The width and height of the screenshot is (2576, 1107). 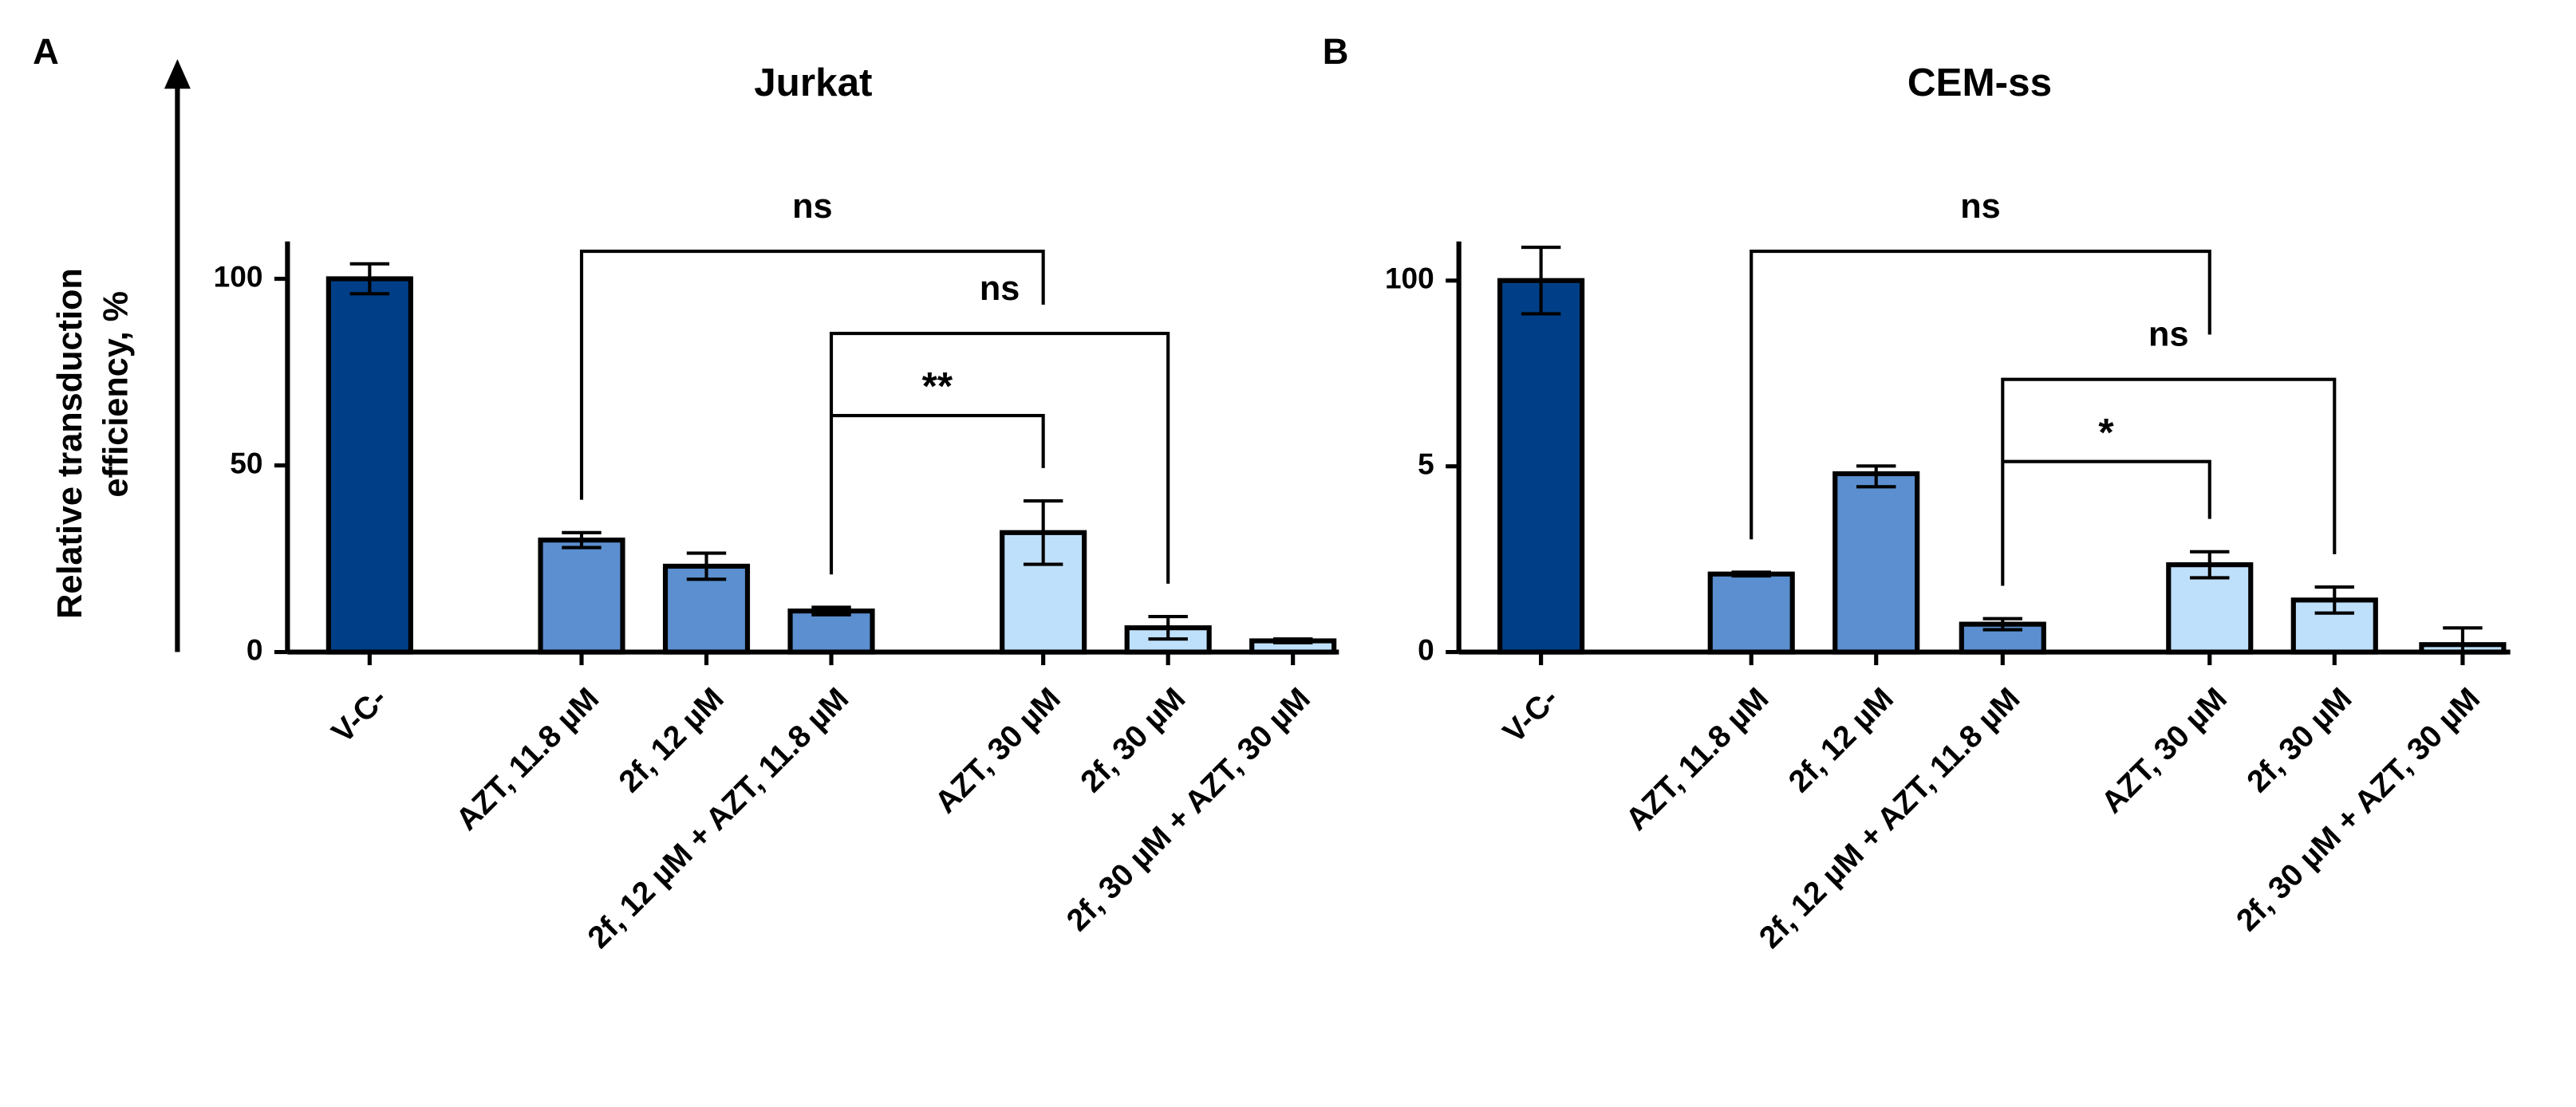 I want to click on y-tick-label: 5, so click(x=1426, y=463).